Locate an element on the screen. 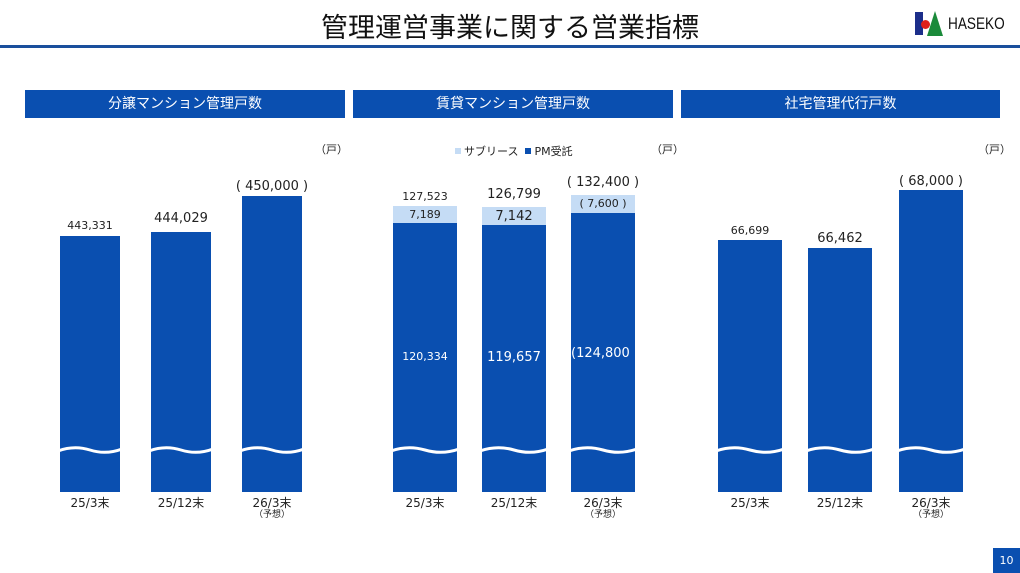 Image resolution: width=1020 pixels, height=573 pixels. pm-label: (124,800 ) is located at coordinates (605, 353).